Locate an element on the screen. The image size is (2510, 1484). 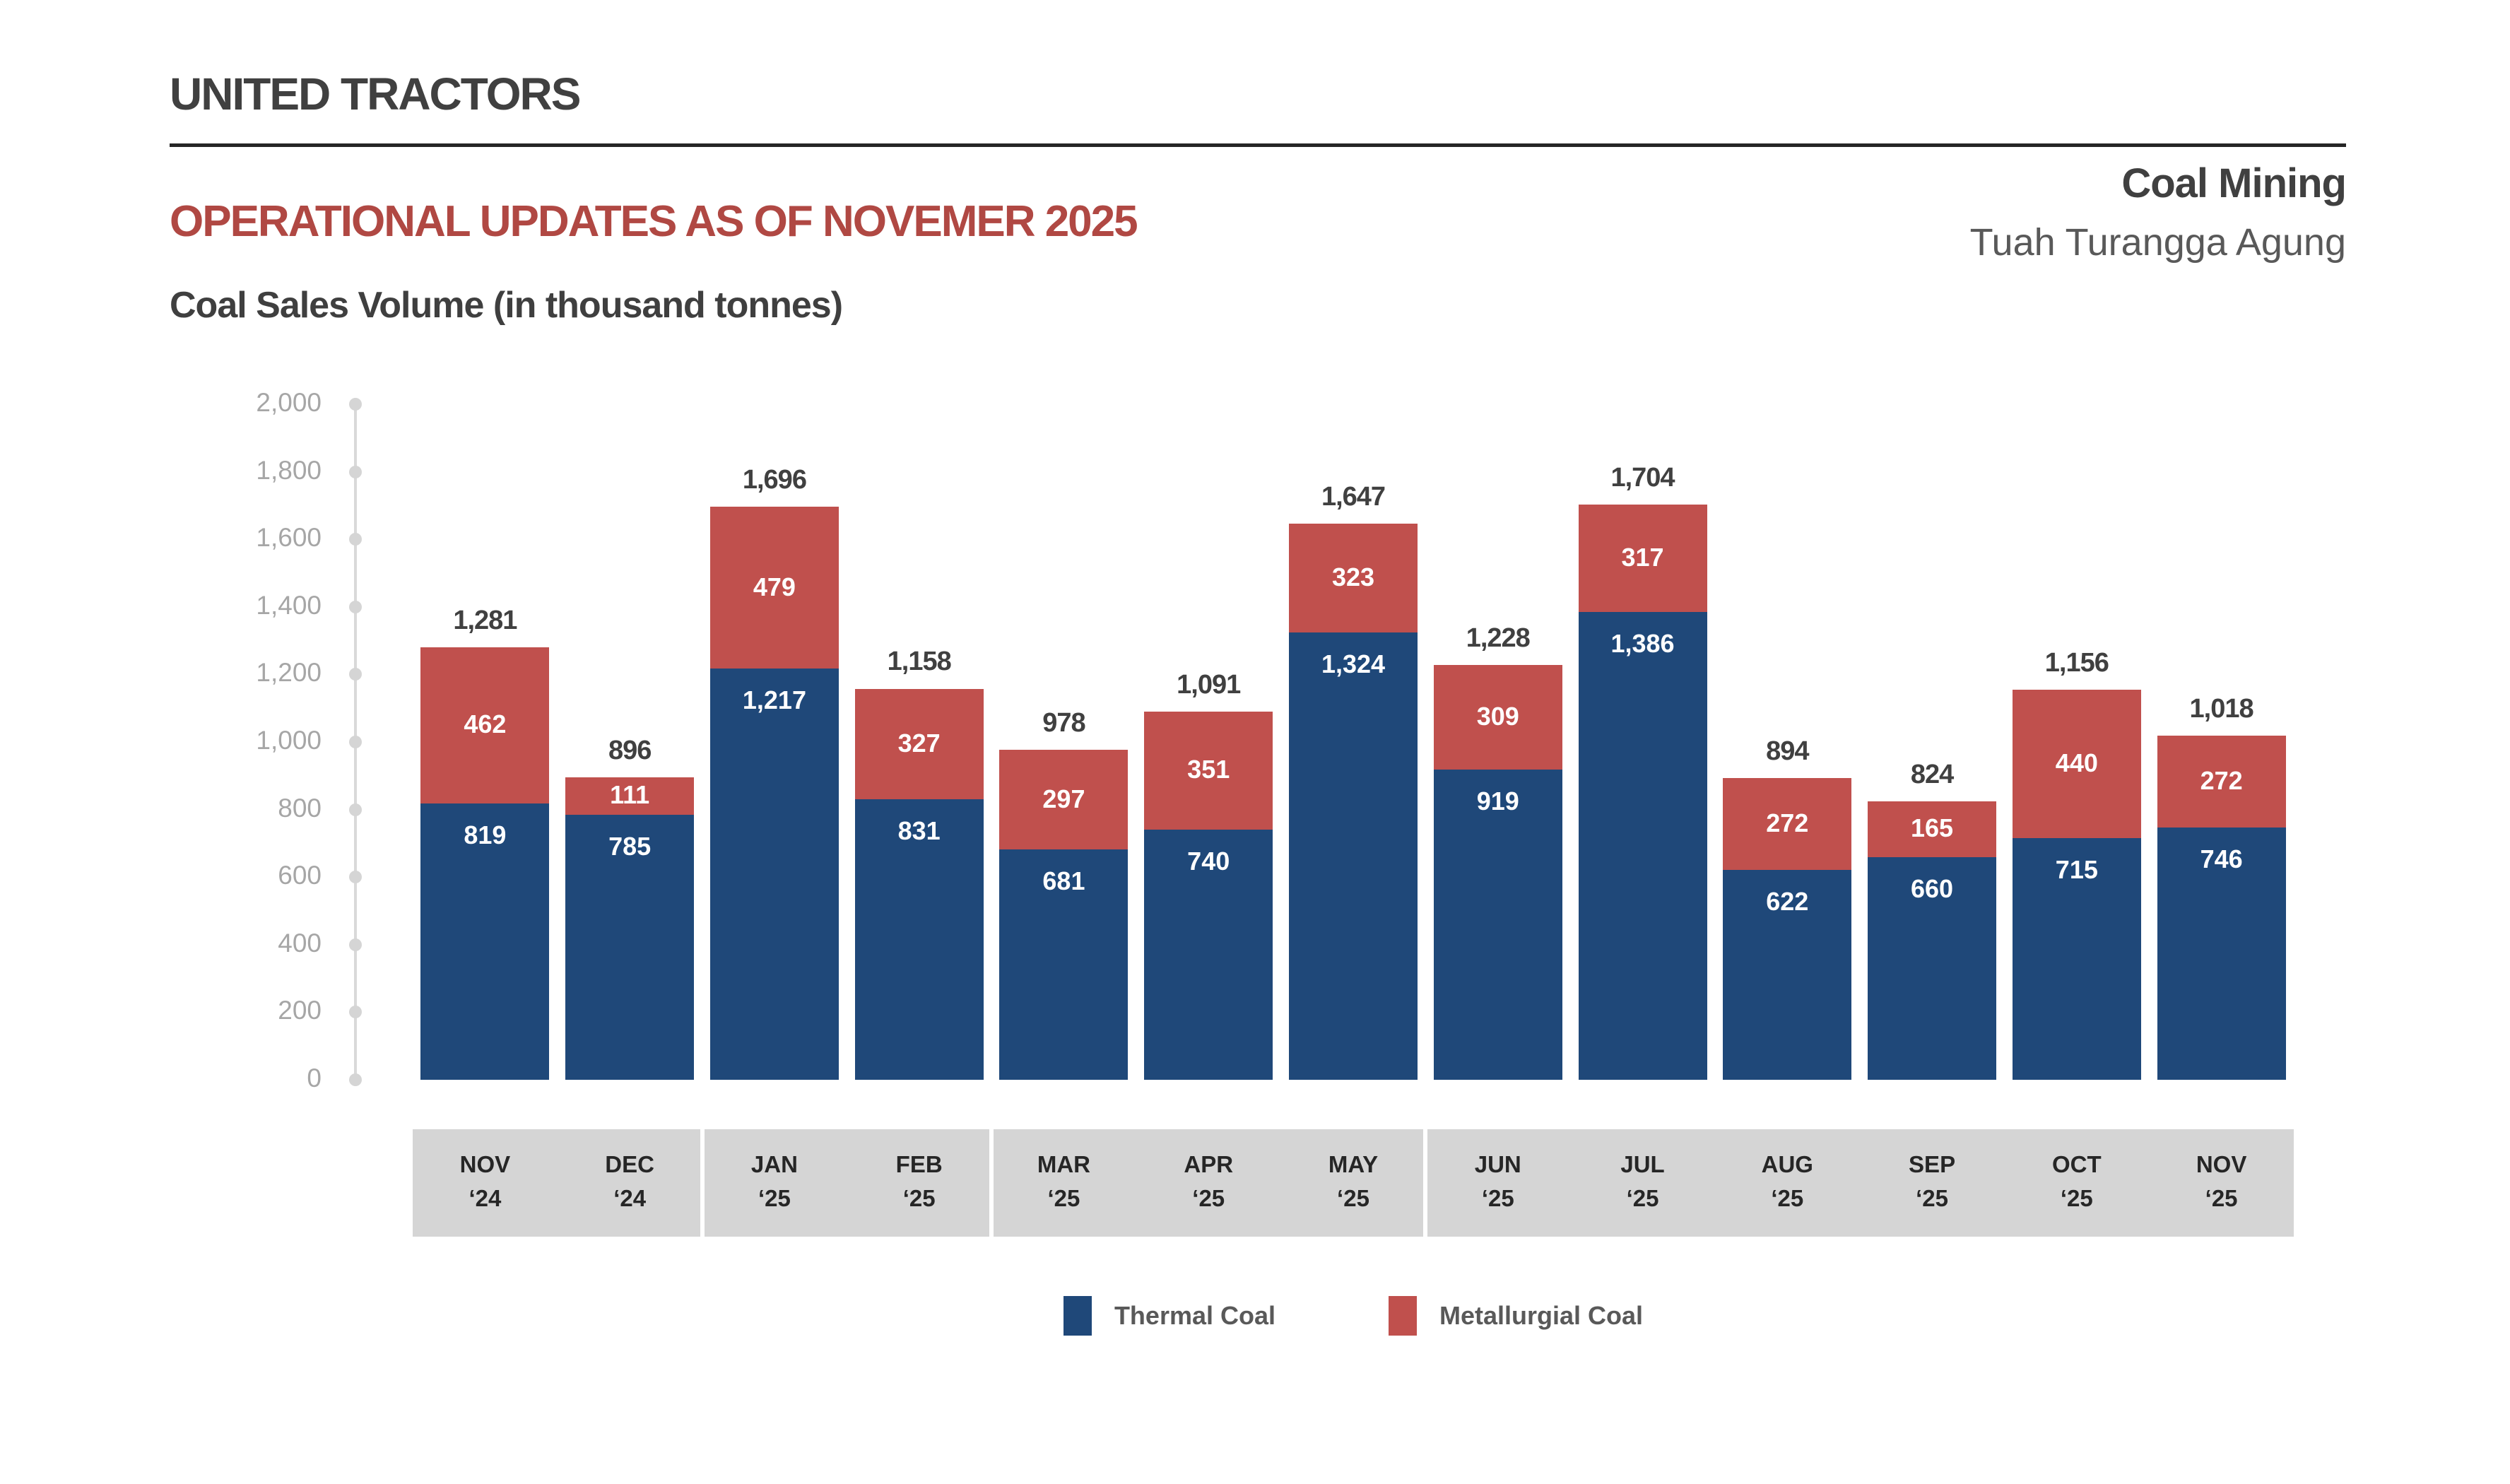
metallurgical-value-label: 479 is located at coordinates (774, 586).